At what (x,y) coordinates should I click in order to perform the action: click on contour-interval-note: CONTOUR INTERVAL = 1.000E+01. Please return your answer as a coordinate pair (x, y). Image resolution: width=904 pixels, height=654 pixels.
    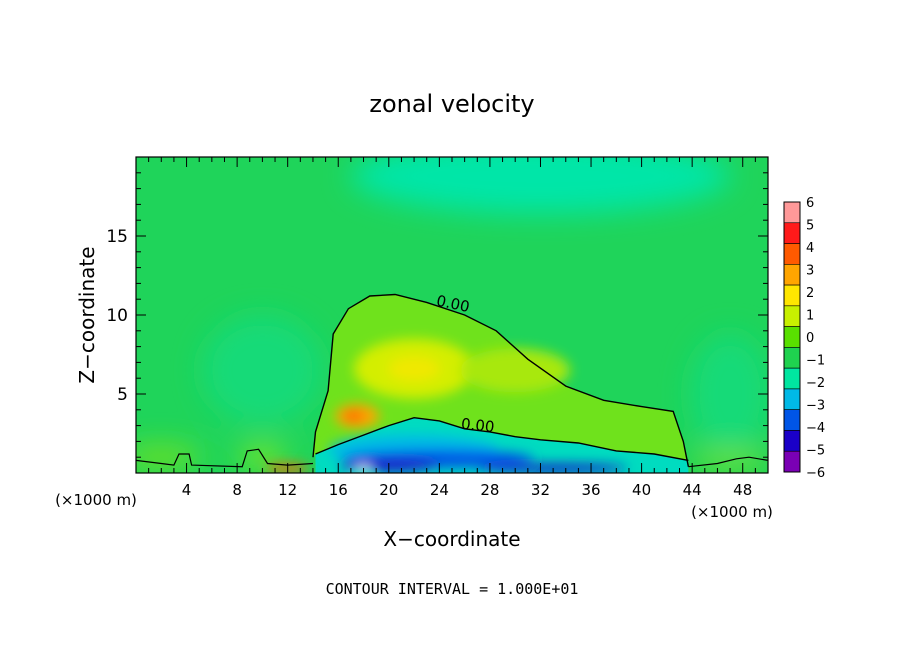
    Looking at the image, I should click on (452, 589).